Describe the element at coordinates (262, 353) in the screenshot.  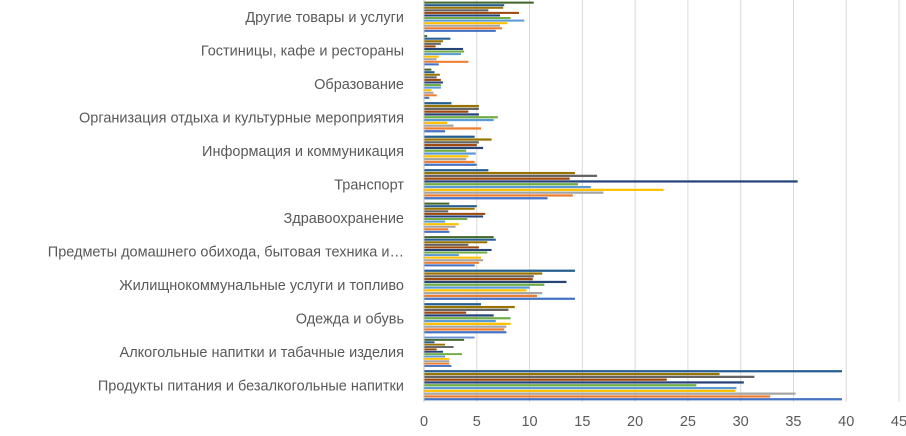
I see `category-label: Алкогольные напитки и табачные изделия` at that location.